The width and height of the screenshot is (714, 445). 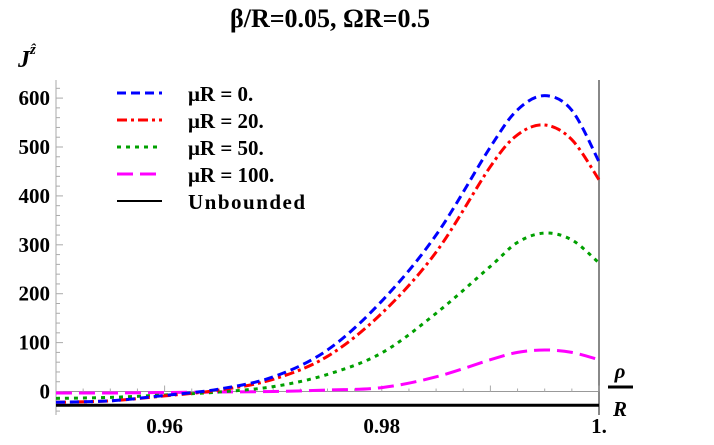 I want to click on x-axis-label-numerator: ρ, so click(x=620, y=371).